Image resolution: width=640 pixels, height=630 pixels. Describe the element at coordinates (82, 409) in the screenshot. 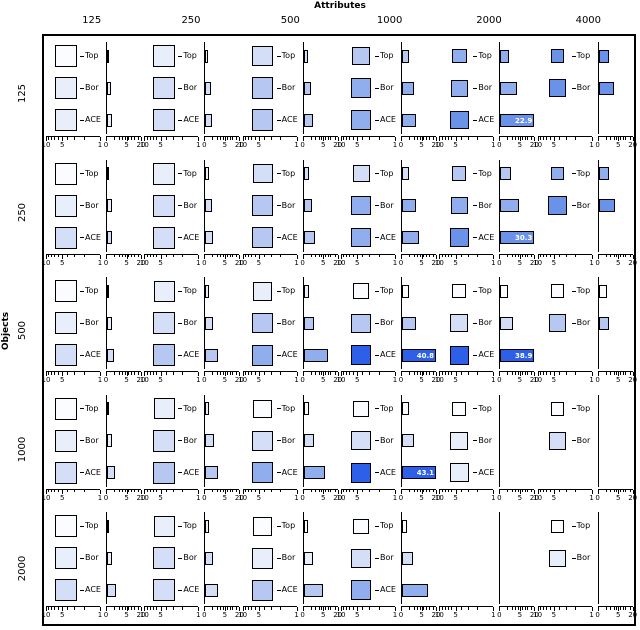

I see `method-tick-mark` at that location.